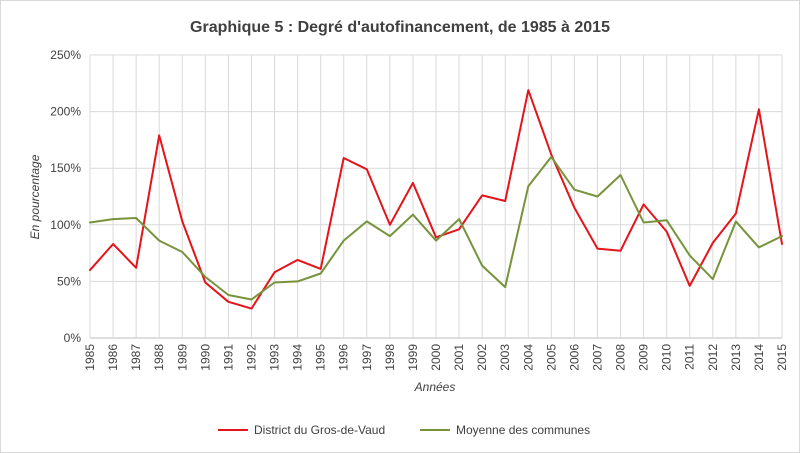 The height and width of the screenshot is (453, 800). I want to click on x-tick-label: 1996, so click(344, 357).